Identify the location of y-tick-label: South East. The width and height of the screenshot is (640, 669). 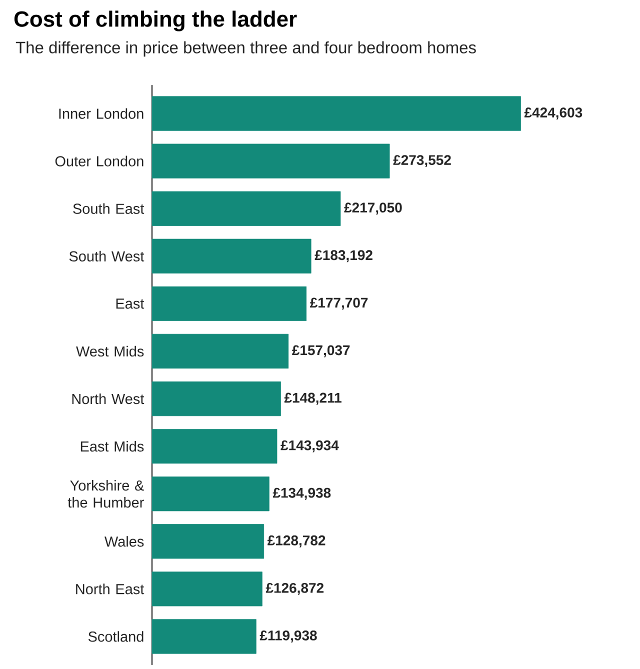
(108, 208).